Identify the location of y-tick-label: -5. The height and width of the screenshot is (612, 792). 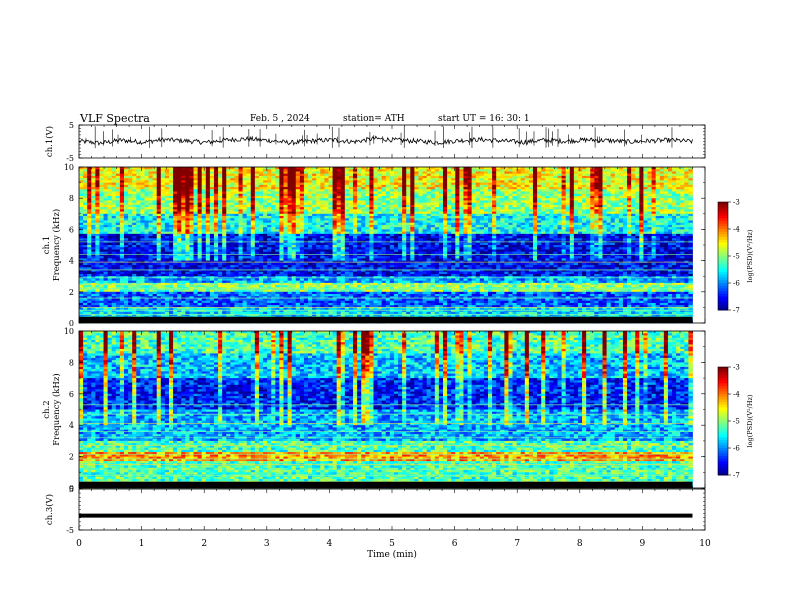
(70, 158).